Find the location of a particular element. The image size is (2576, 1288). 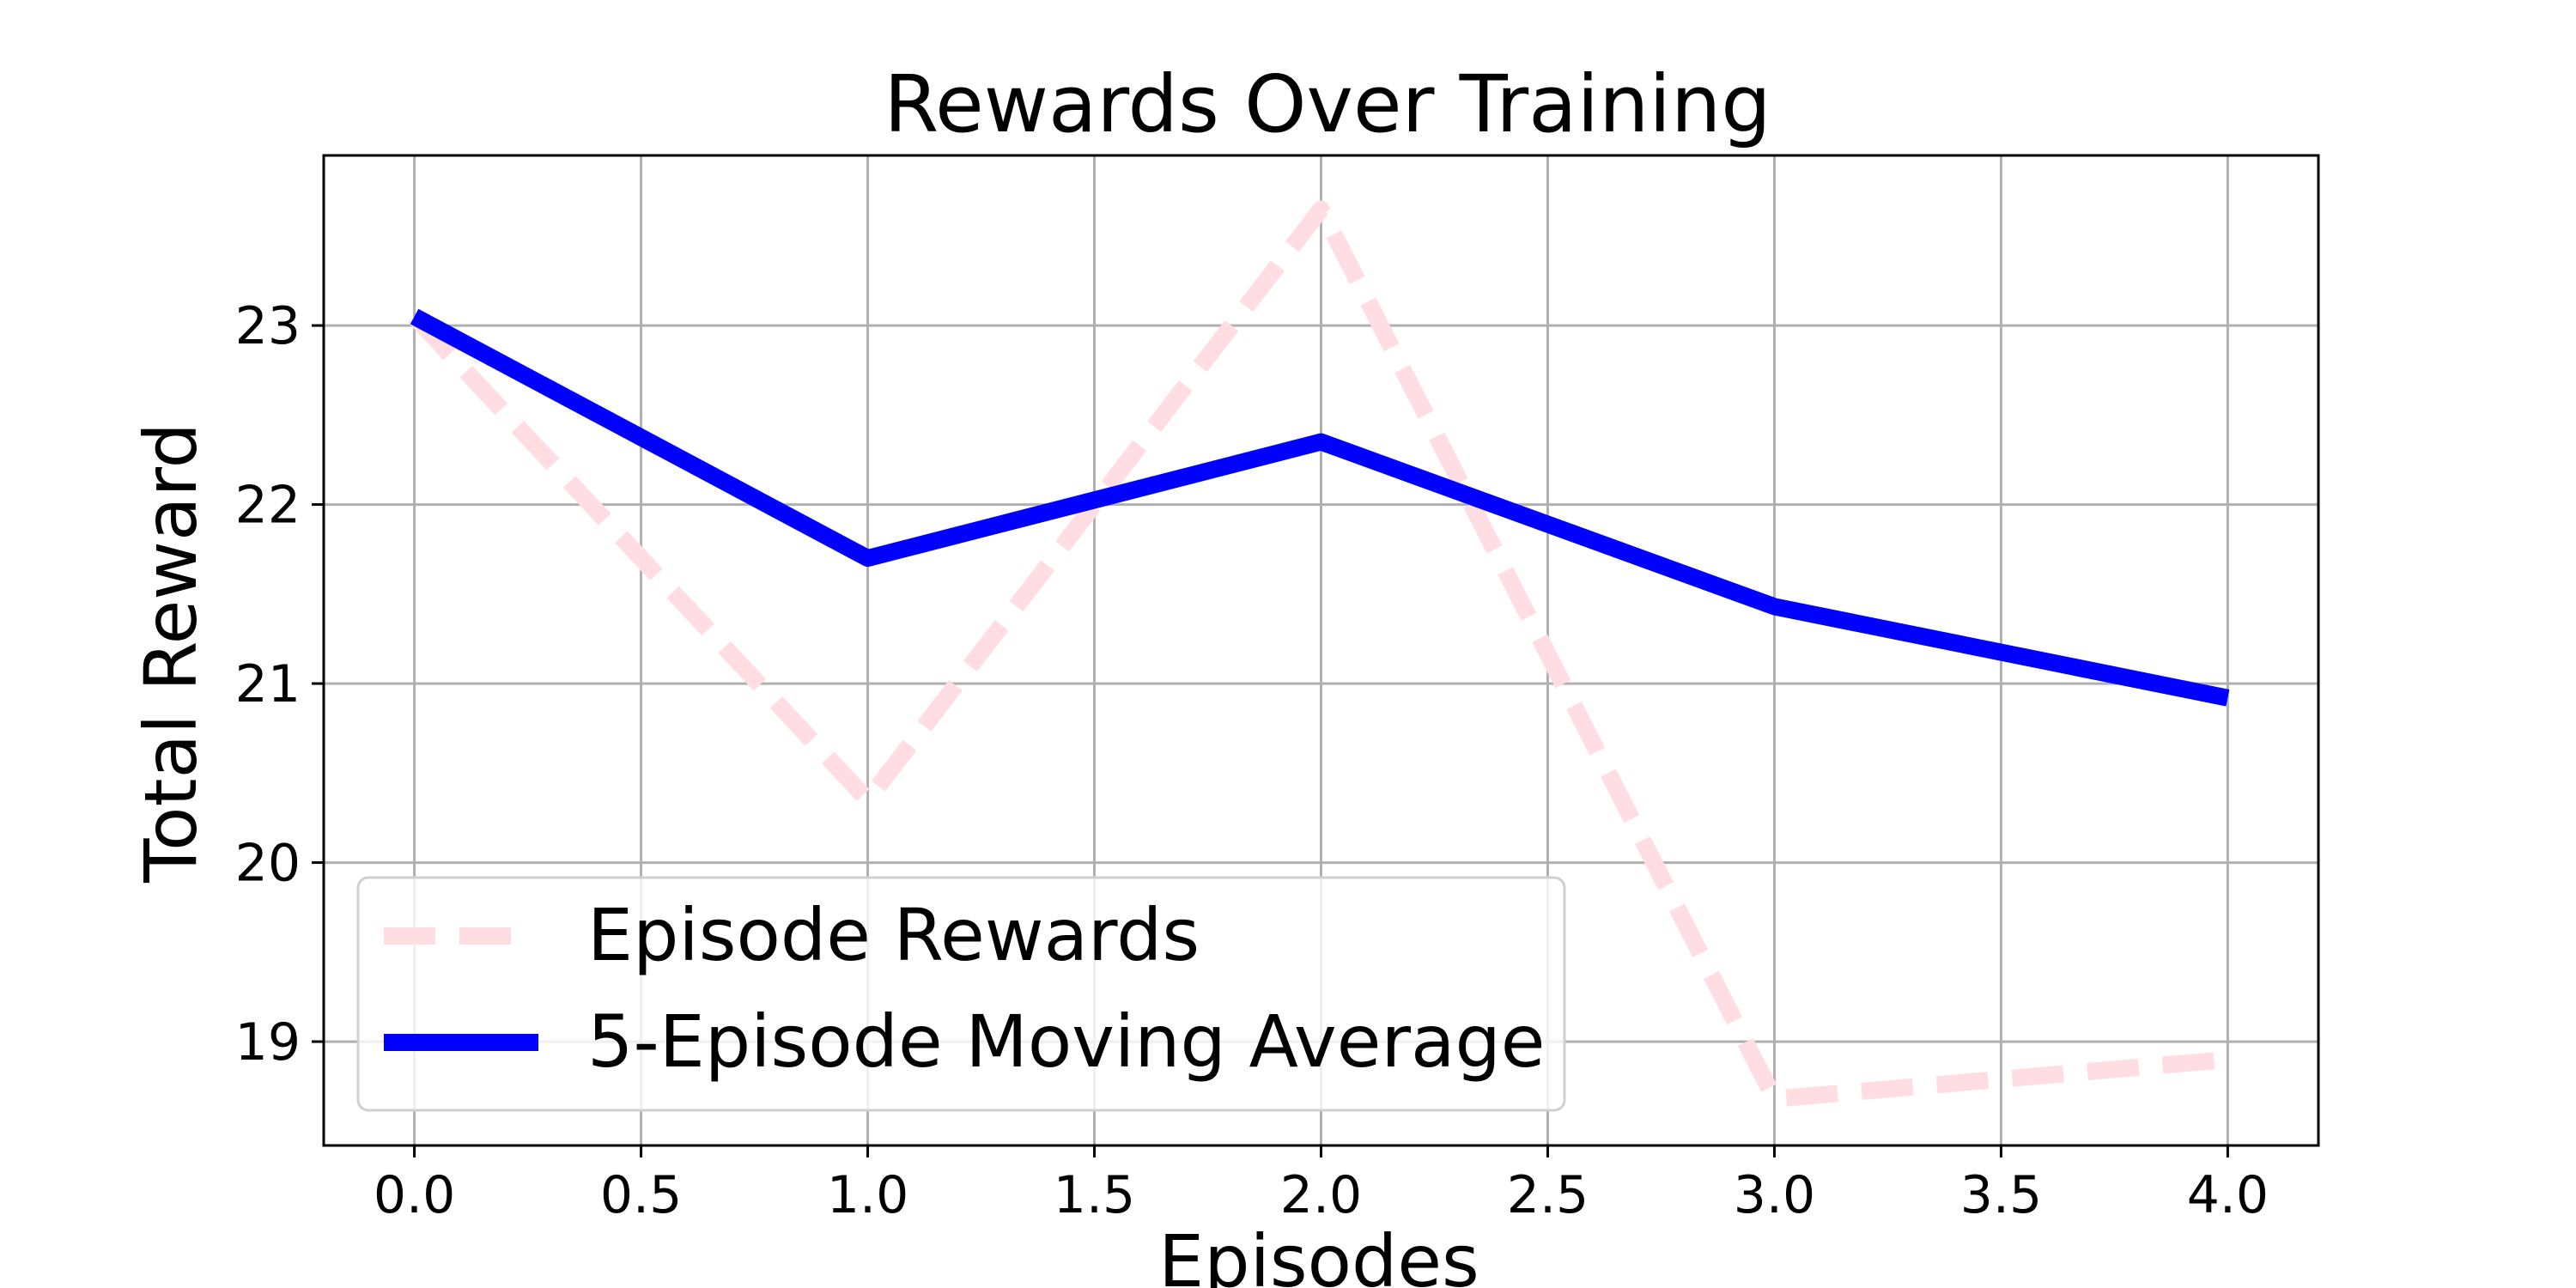

x-axis-ticks: 0.0 0.5 1.0 1.5 2.0 2.5 3.0 3.5 4.0 is located at coordinates (1321, 1185).